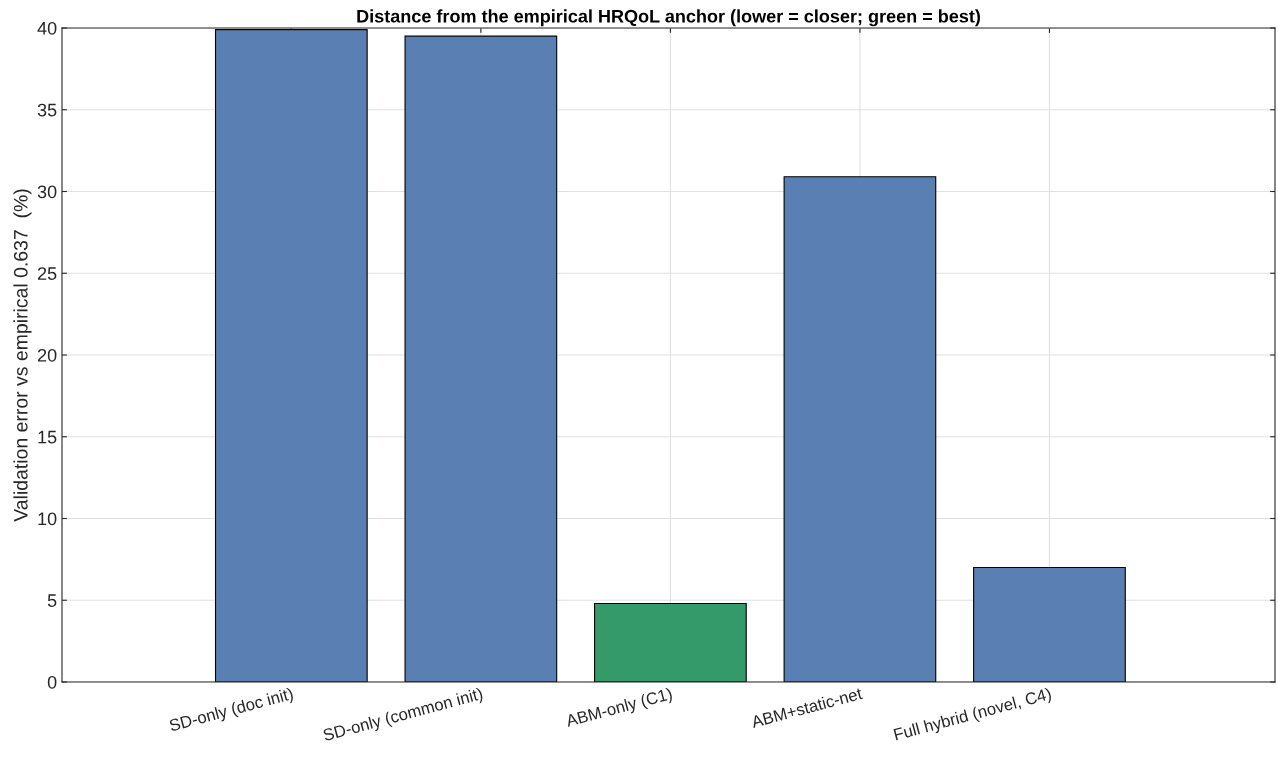 The width and height of the screenshot is (1278, 775). Describe the element at coordinates (47, 273) in the screenshot. I see `y-tick-label: 25` at that location.